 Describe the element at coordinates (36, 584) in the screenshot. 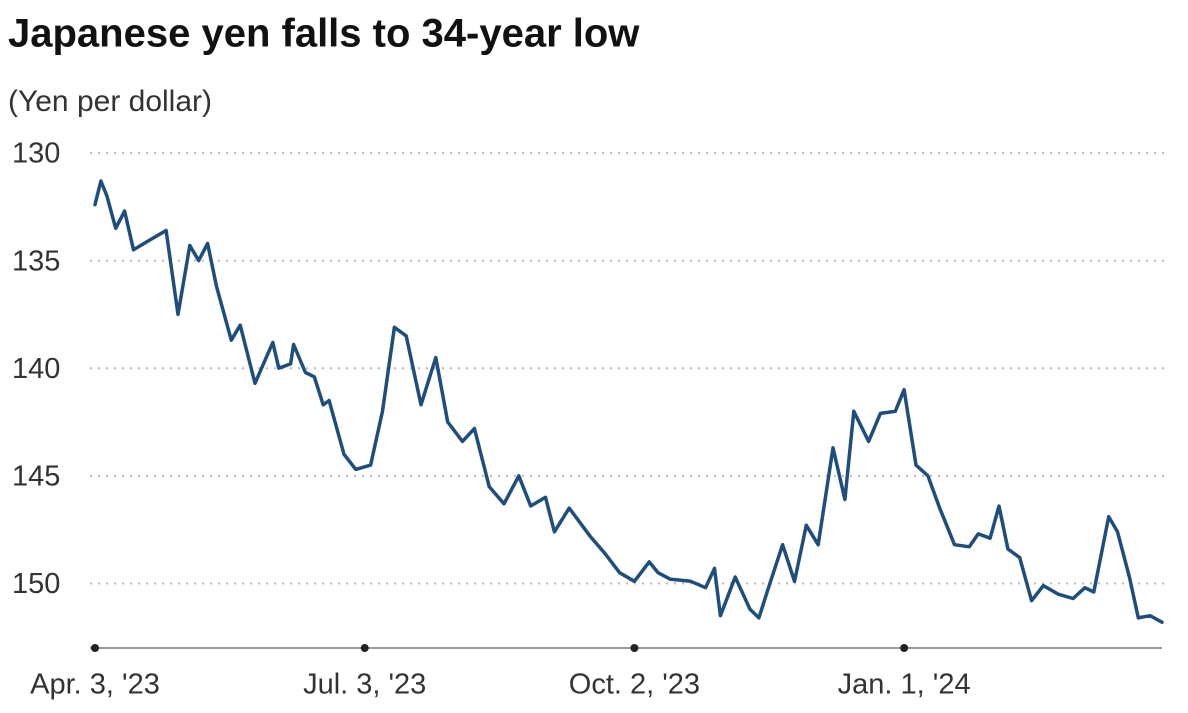

I see `y-tick-label: 150` at that location.